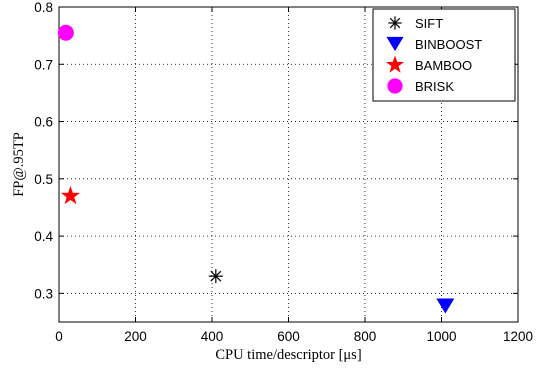 The width and height of the screenshot is (558, 379). Describe the element at coordinates (429, 23) in the screenshot. I see `legend-label: SIFT` at that location.